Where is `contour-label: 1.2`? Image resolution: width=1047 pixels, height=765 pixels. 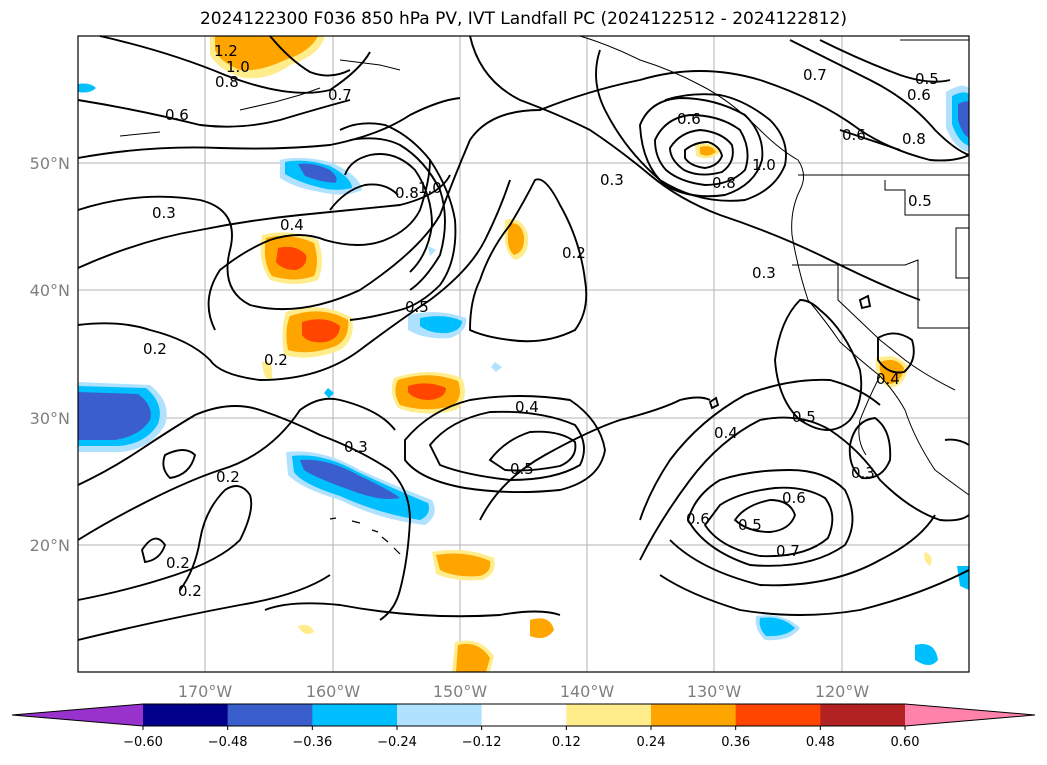 contour-label: 1.2 is located at coordinates (226, 51).